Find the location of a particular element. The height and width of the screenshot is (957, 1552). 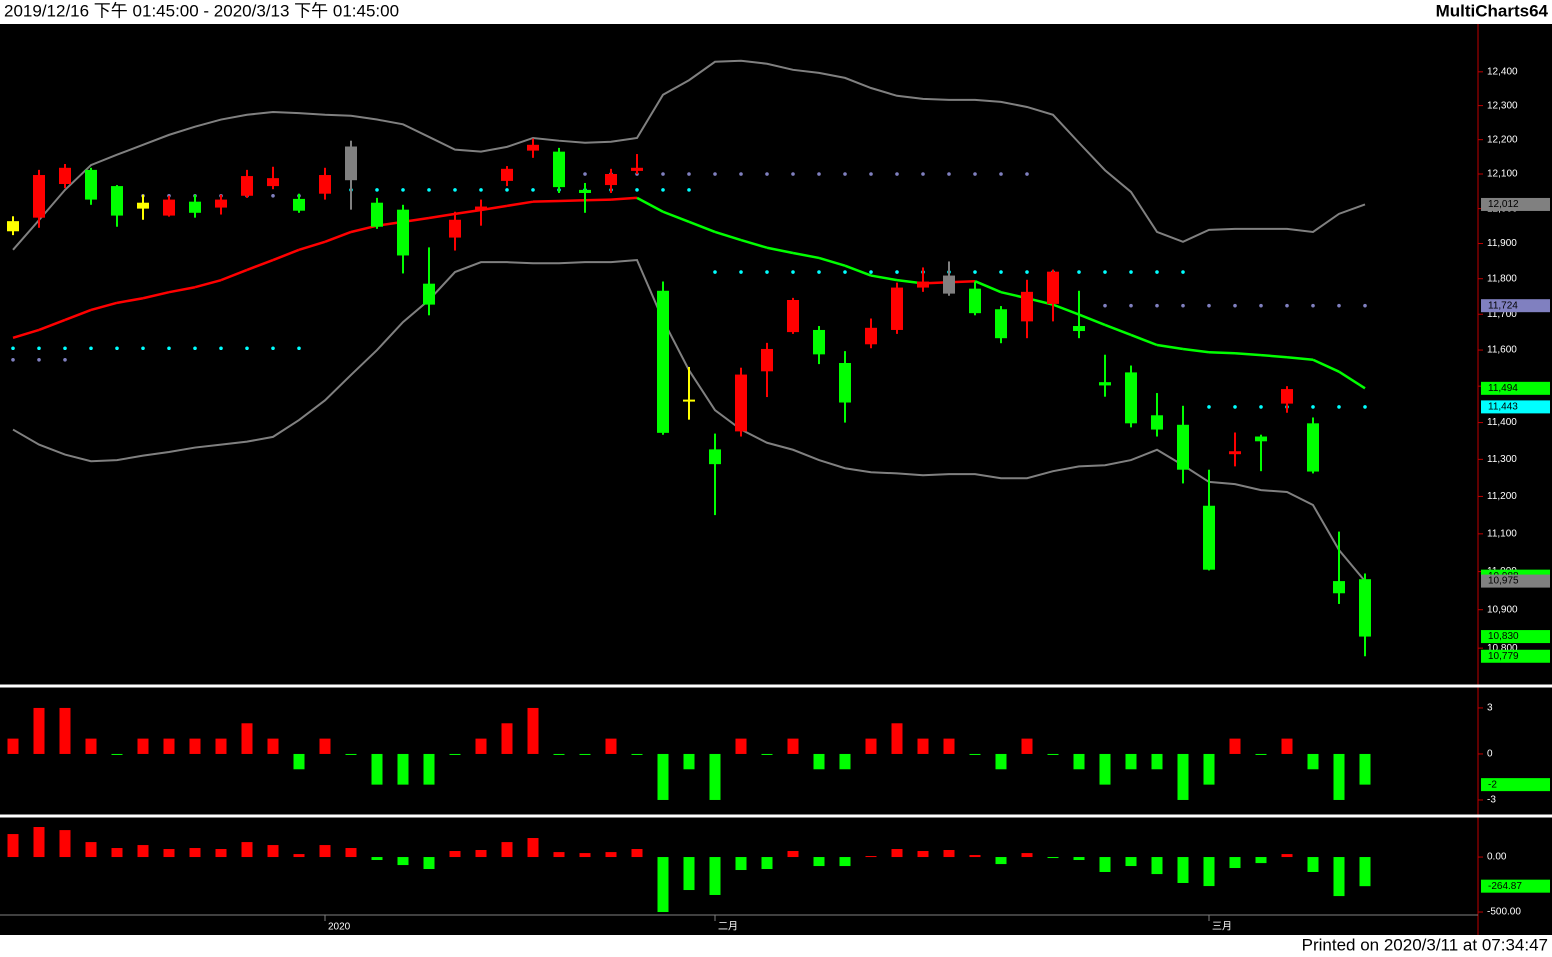

y-tick-label: 11,900 is located at coordinates (1502, 243).